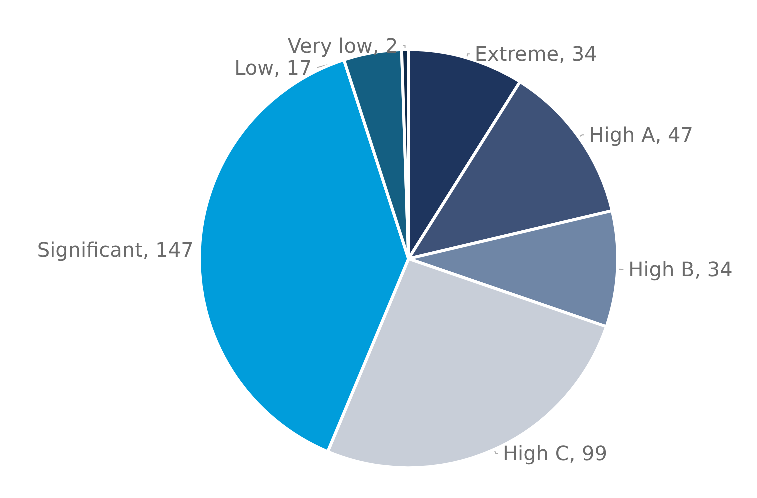 Image resolution: width=757 pixels, height=498 pixels. I want to click on slice-label: Extreme, so click(517, 54).